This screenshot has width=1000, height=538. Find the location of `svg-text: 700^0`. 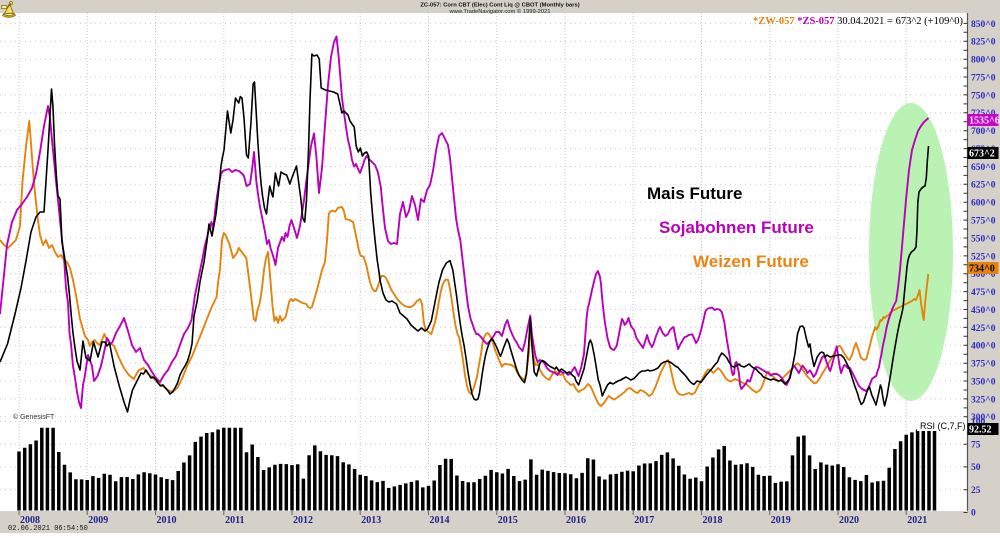

svg-text: 700^0 is located at coordinates (983, 132).